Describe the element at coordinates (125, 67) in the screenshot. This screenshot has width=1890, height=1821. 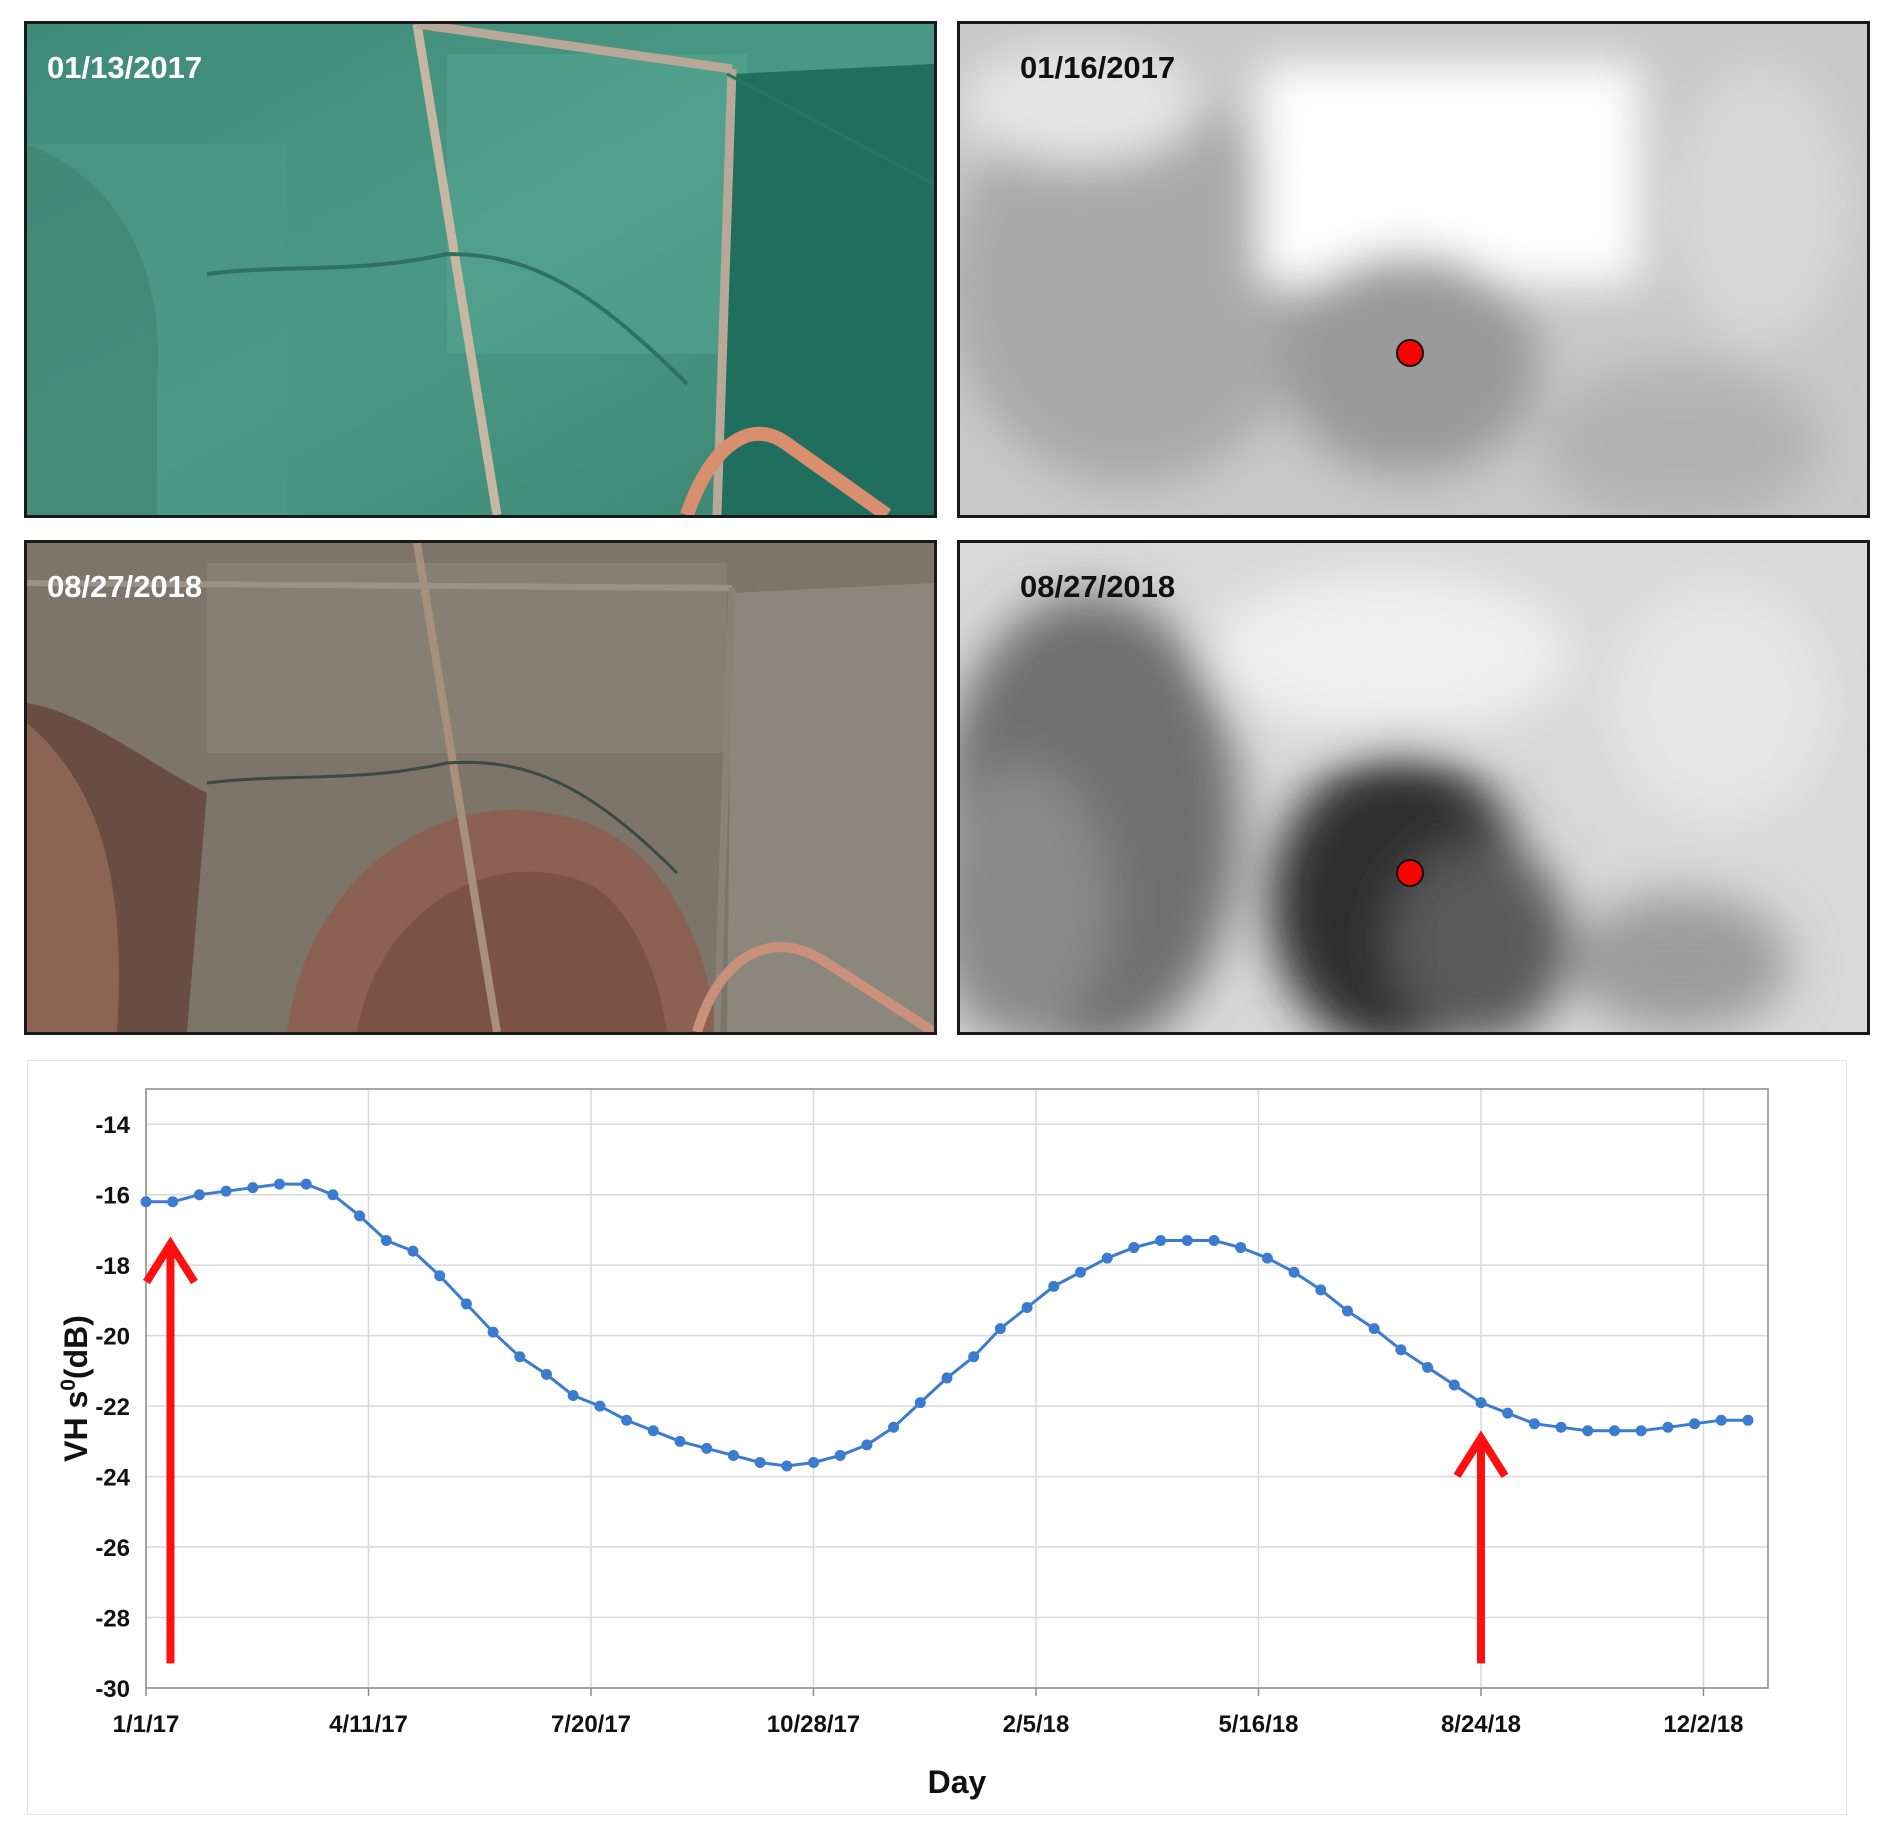
I see `optical-image-2017-date: 01/13/2017` at that location.